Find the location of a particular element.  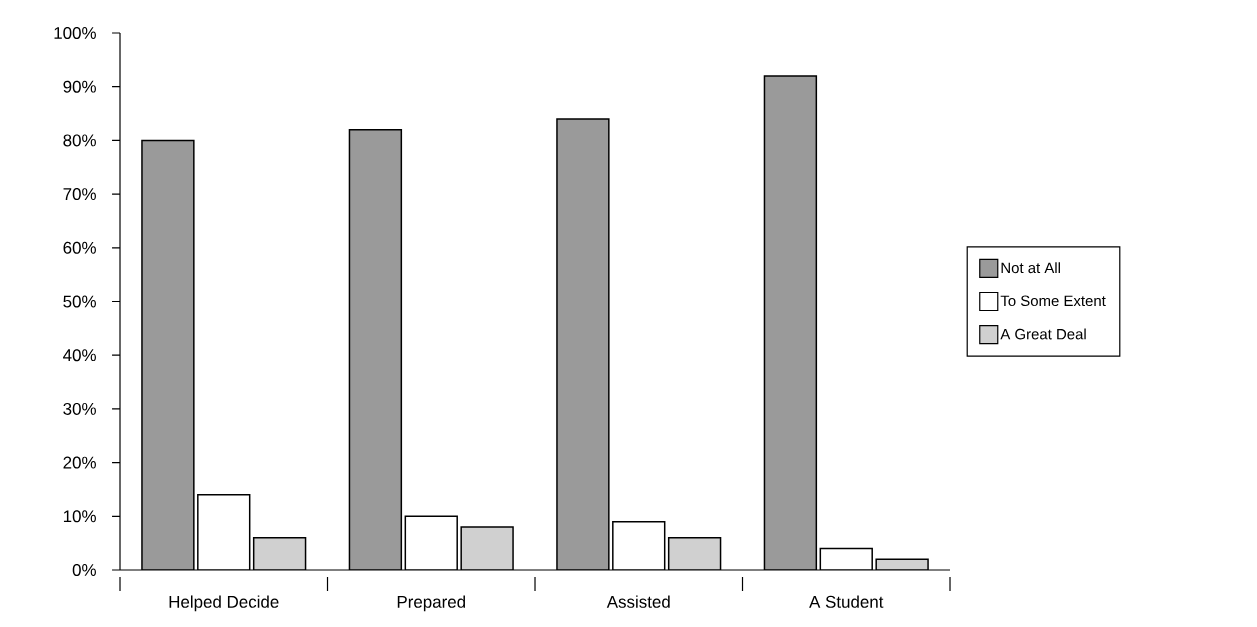

y-tick-label: 80% is located at coordinates (79, 140).